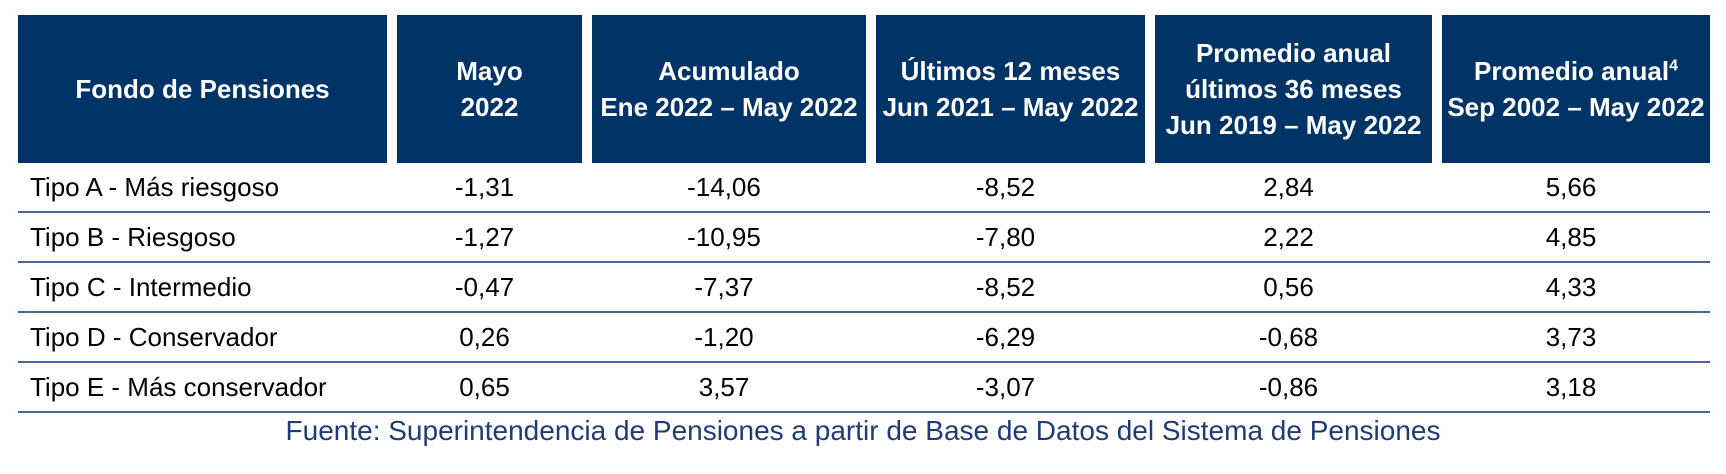 The image size is (1726, 474). I want to click on header-acumulado: Acumulado Ene 2022 – May 2022, so click(724, 89).